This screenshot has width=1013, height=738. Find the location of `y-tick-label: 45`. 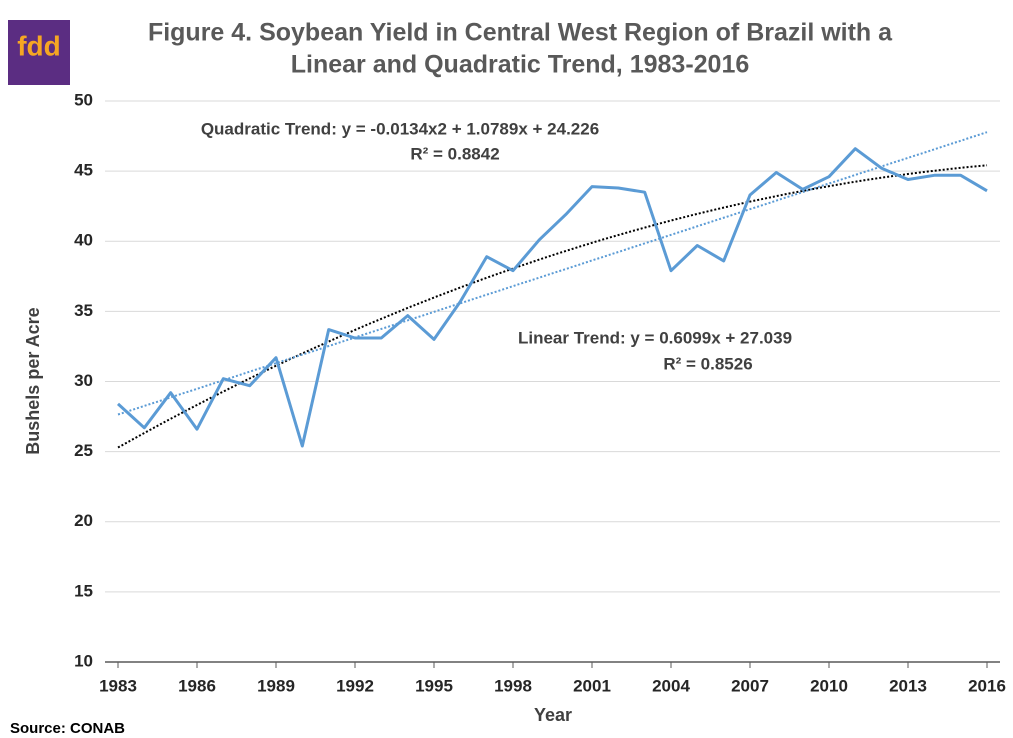

y-tick-label: 45 is located at coordinates (83, 170).